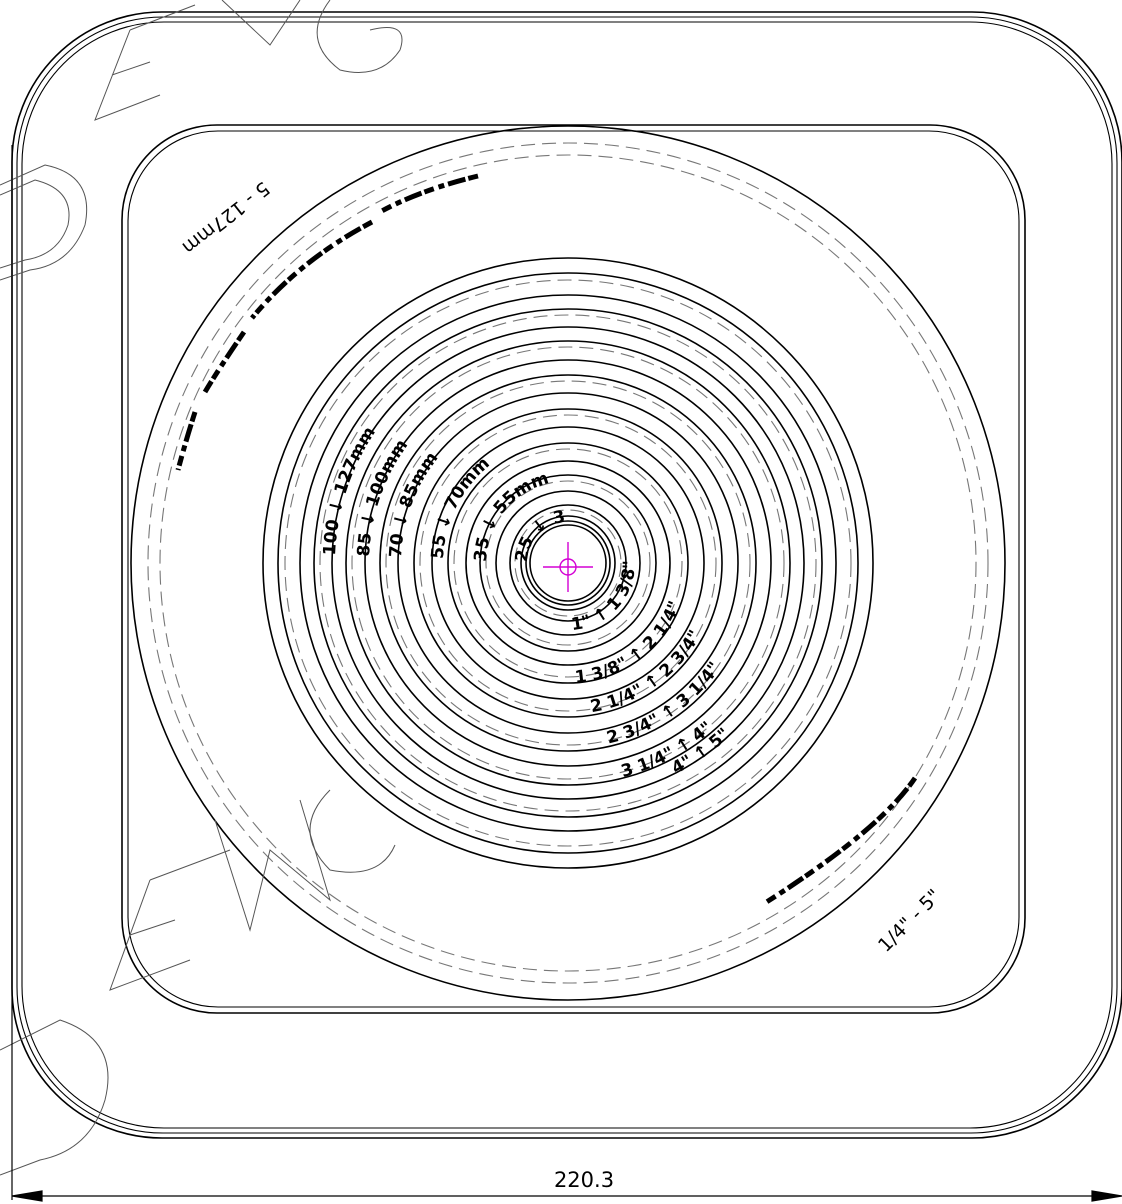 This screenshot has width=1122, height=1204. I want to click on corner-label-metric: 5 - 127mm, so click(226, 218).